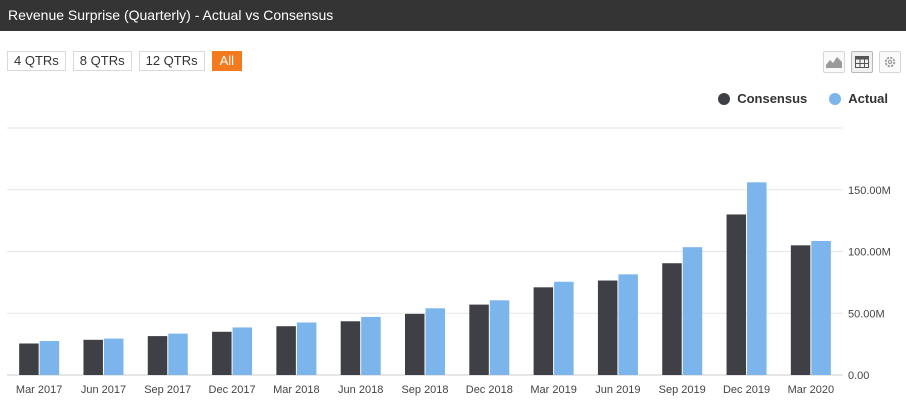  I want to click on x-tick-label: Jun 2019, so click(617, 390).